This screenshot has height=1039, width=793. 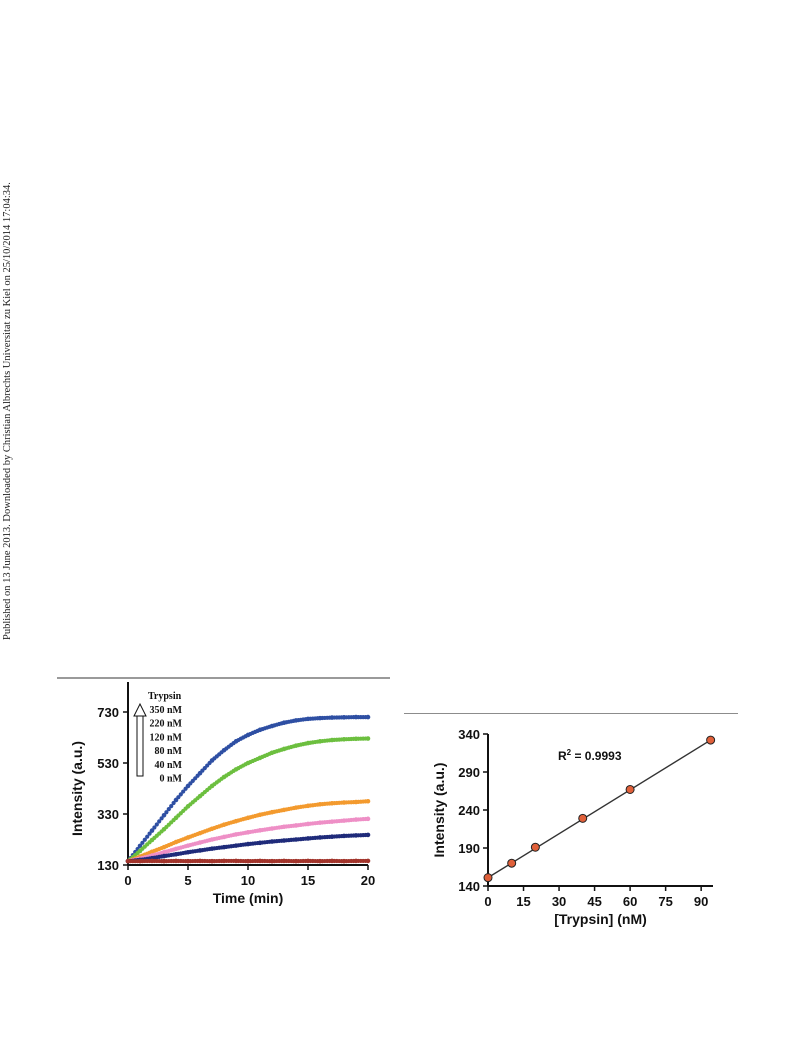 I want to click on y-tick-label: 240, so click(x=469, y=810).